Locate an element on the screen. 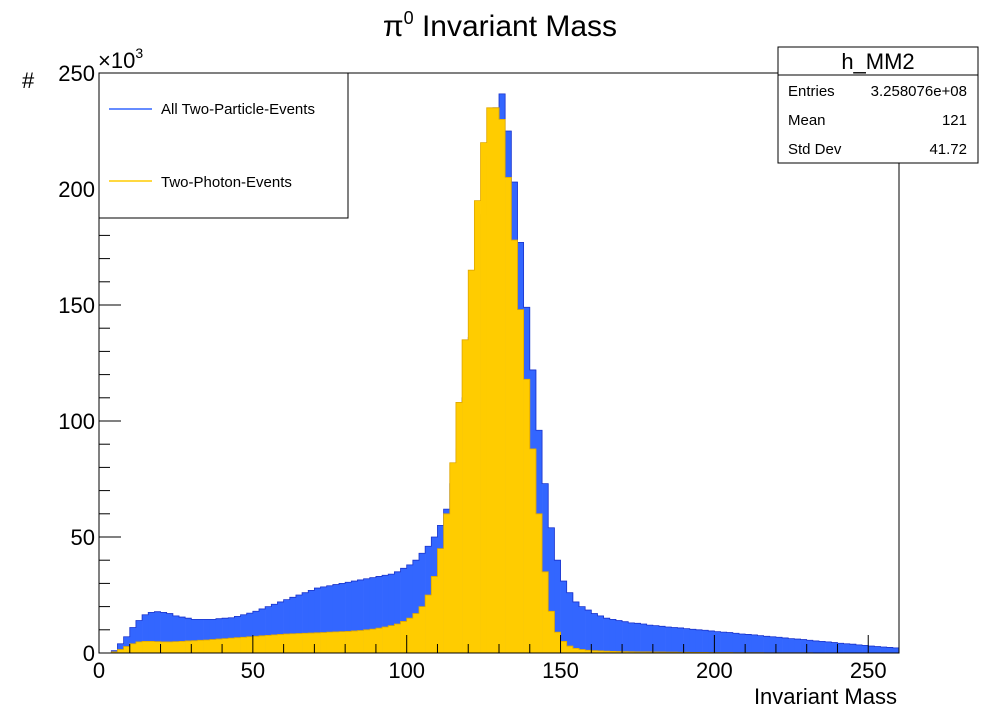 This screenshot has height=726, width=998. x-tick-label-150: 150 is located at coordinates (560, 670).